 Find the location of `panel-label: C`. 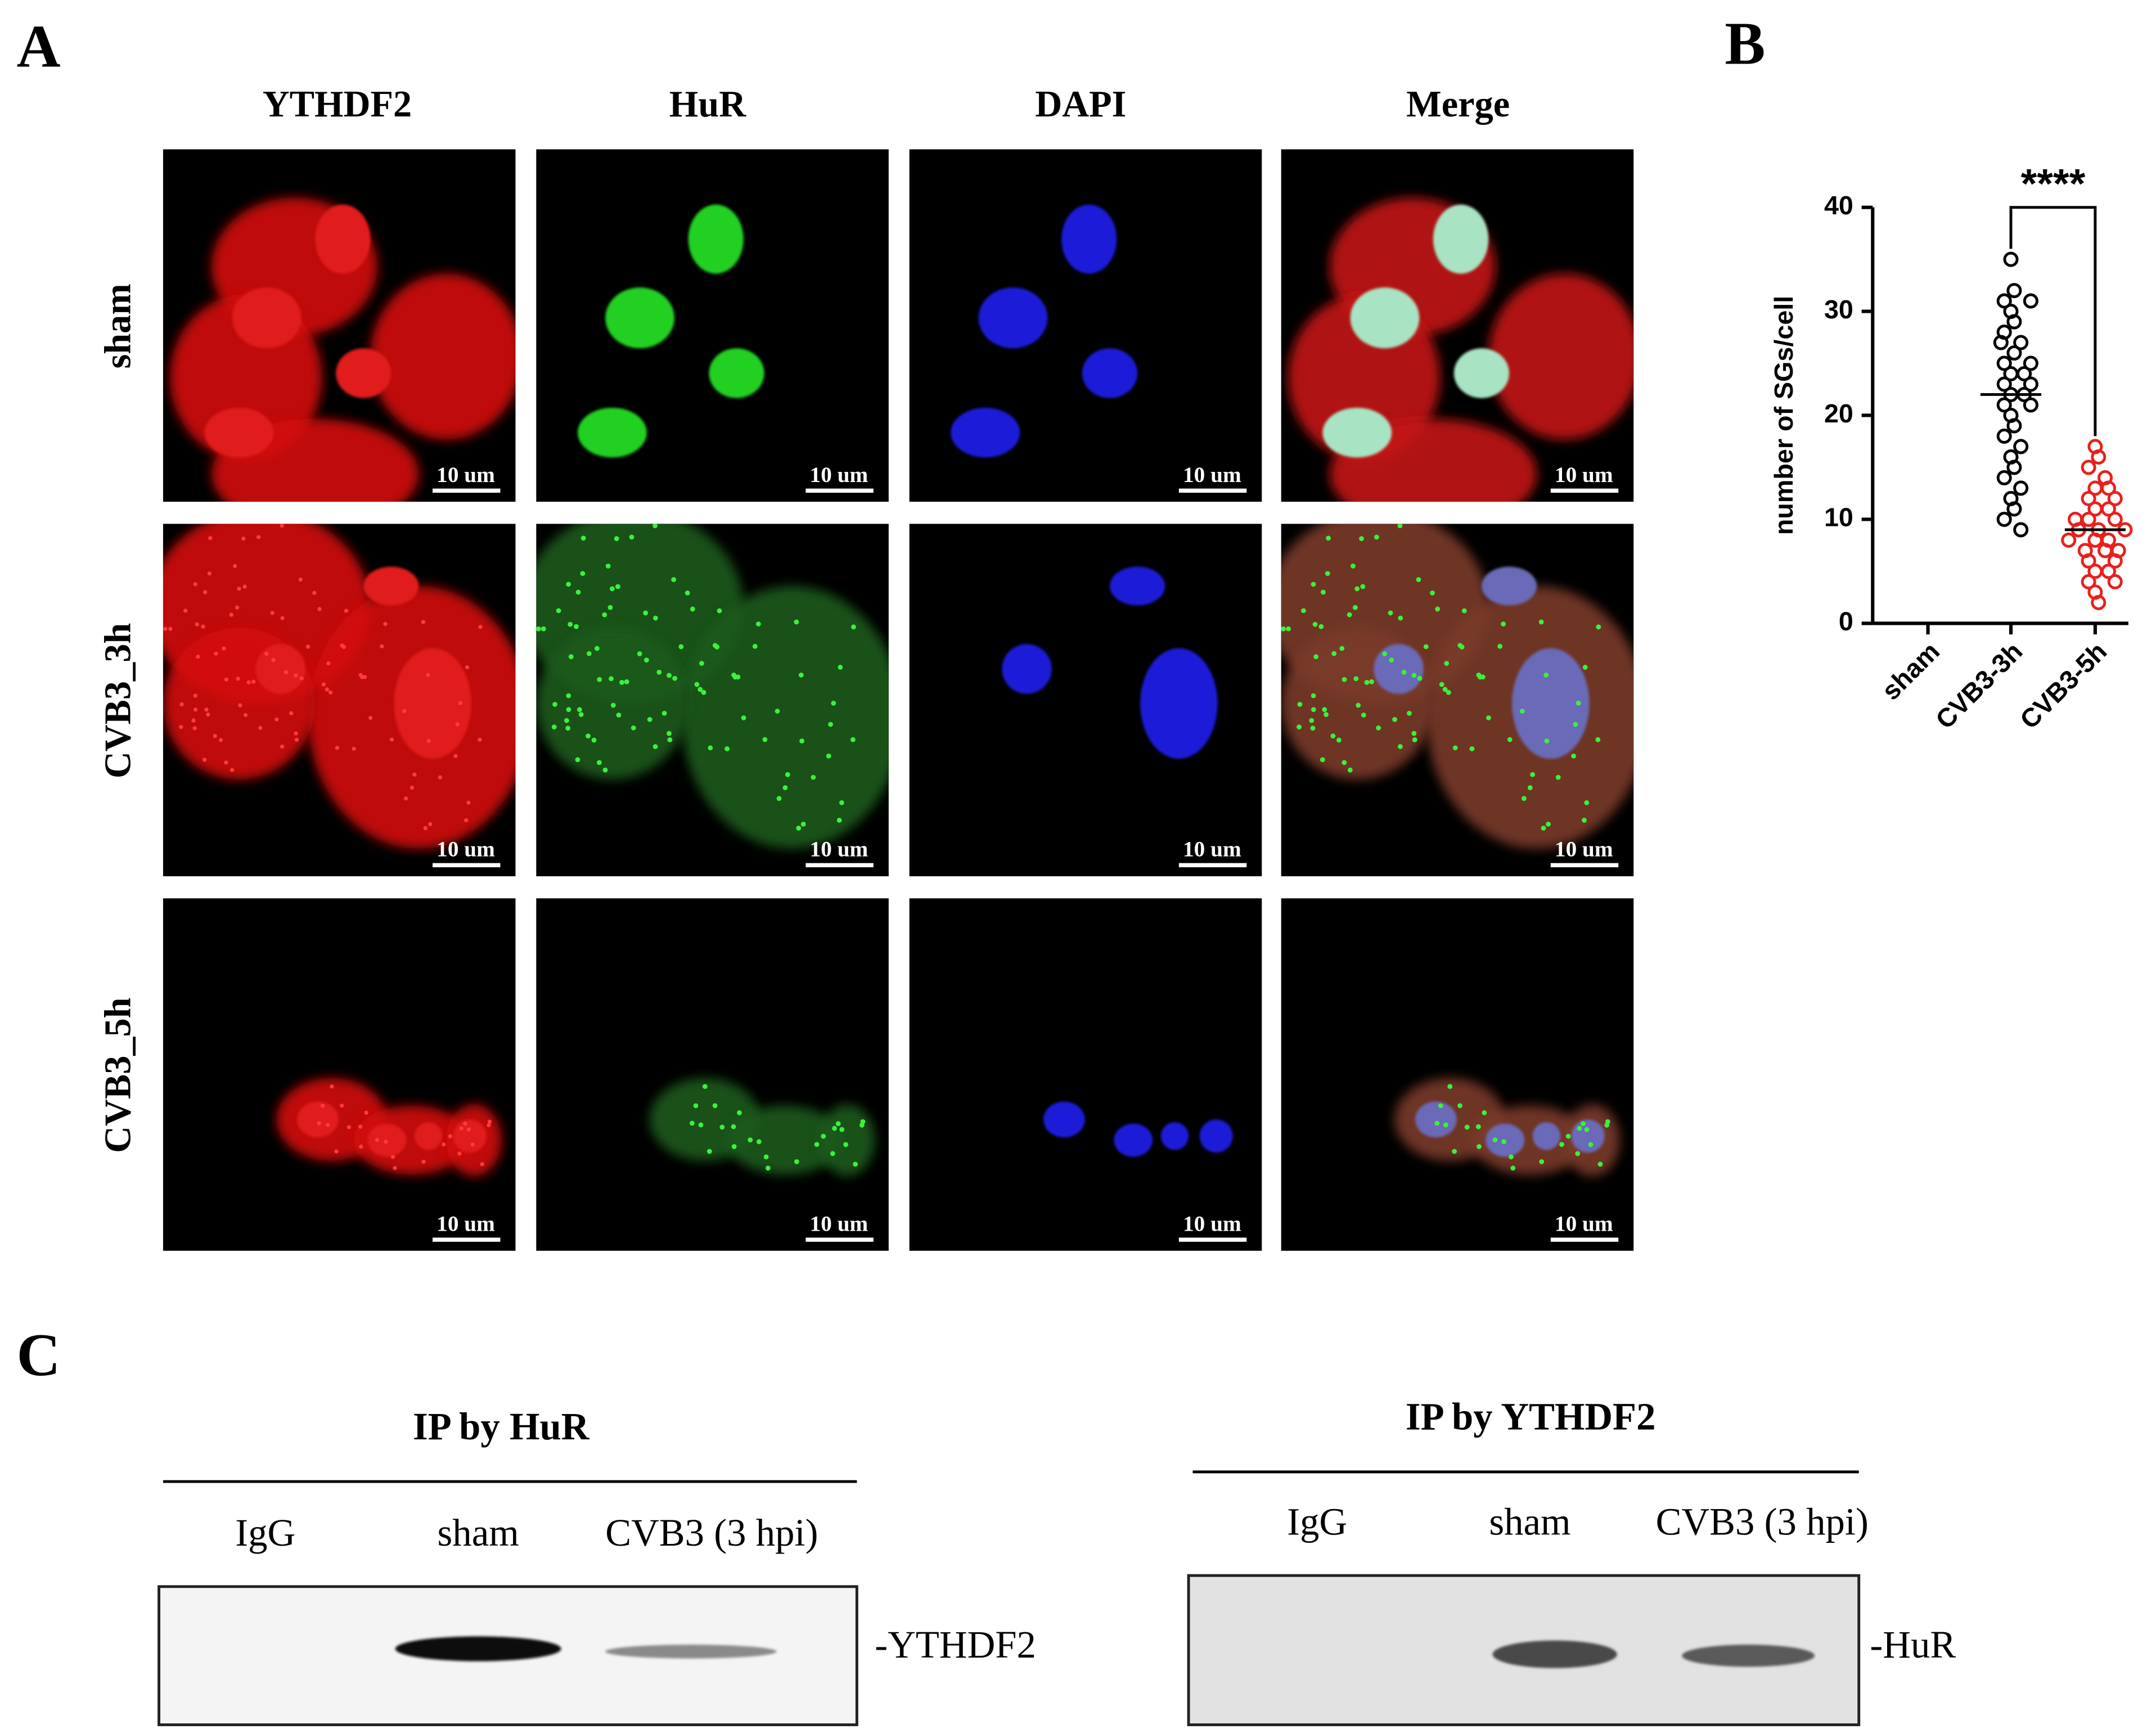

panel-label: C is located at coordinates (38, 1355).